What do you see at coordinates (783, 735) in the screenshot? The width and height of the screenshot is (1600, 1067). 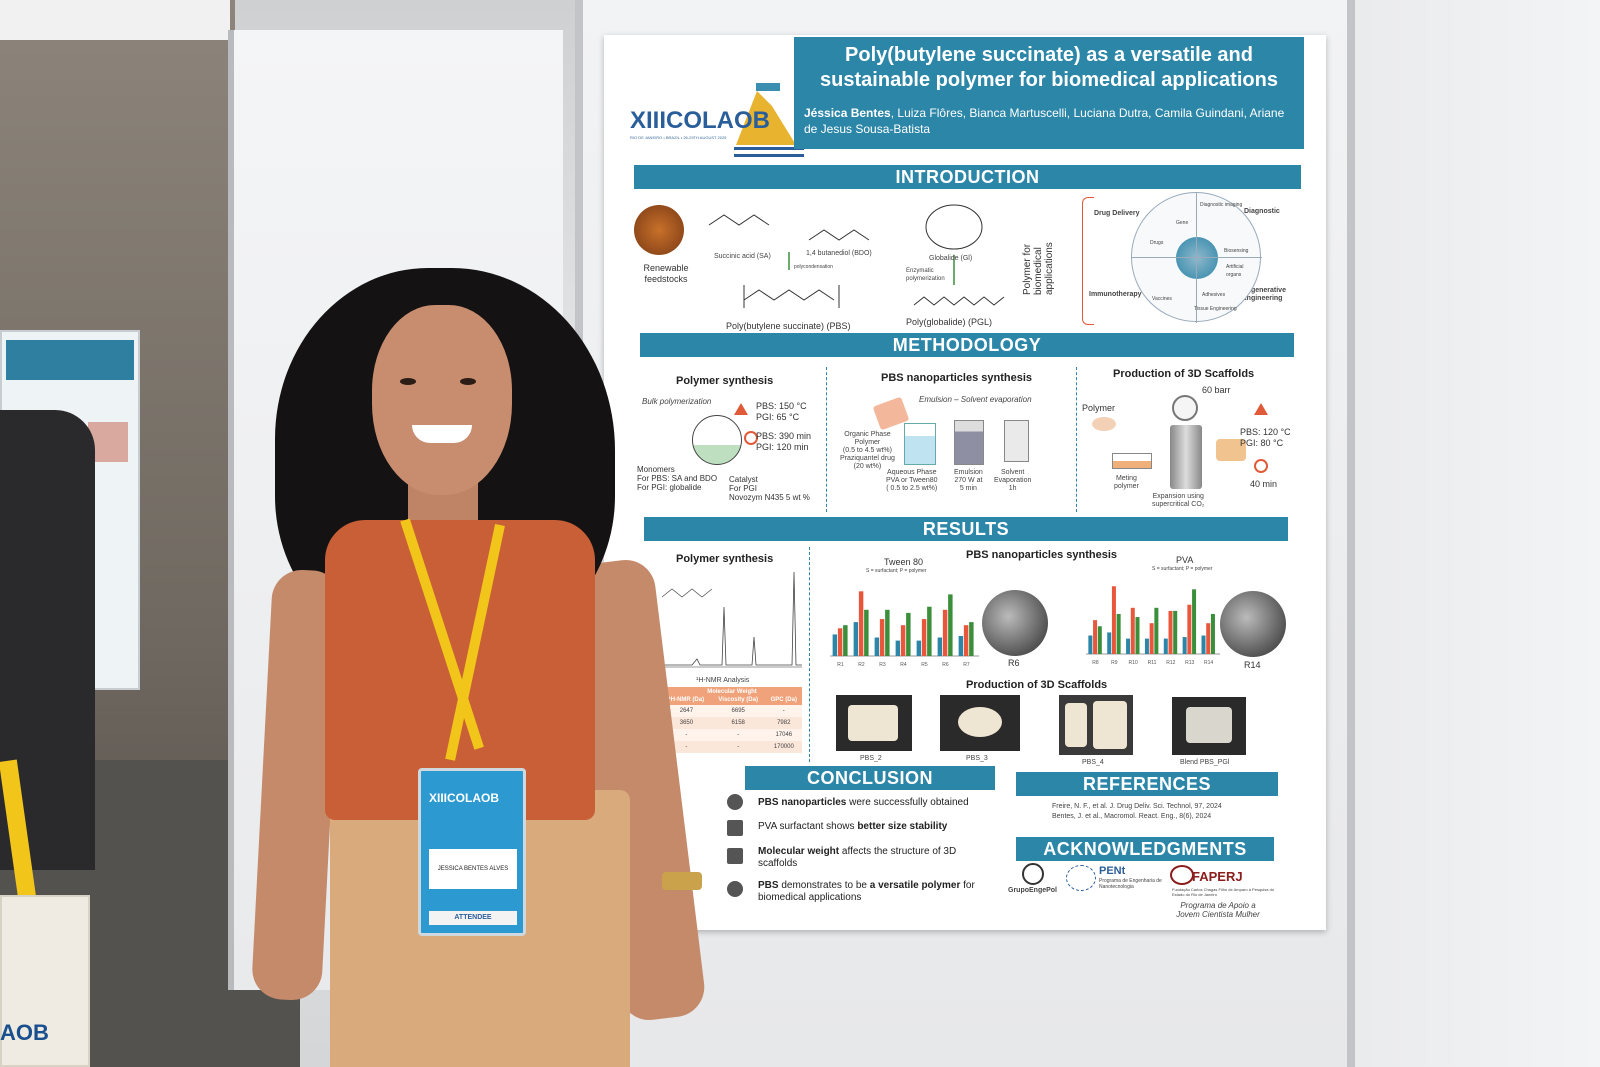 I see `table-cell: 17046` at bounding box center [783, 735].